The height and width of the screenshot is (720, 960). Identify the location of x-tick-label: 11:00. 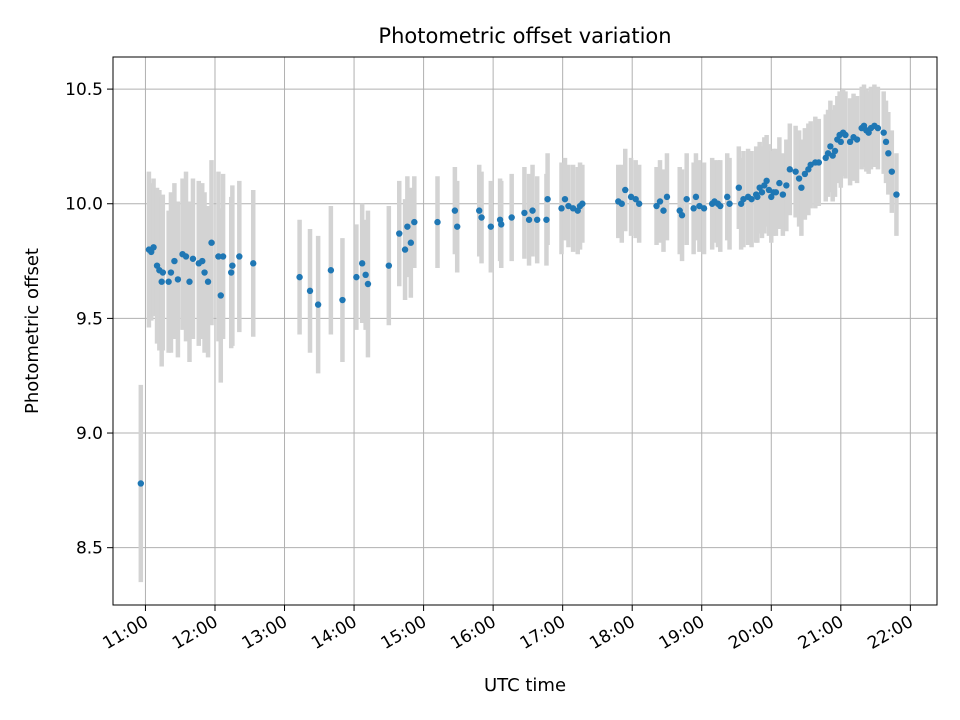
(126, 633).